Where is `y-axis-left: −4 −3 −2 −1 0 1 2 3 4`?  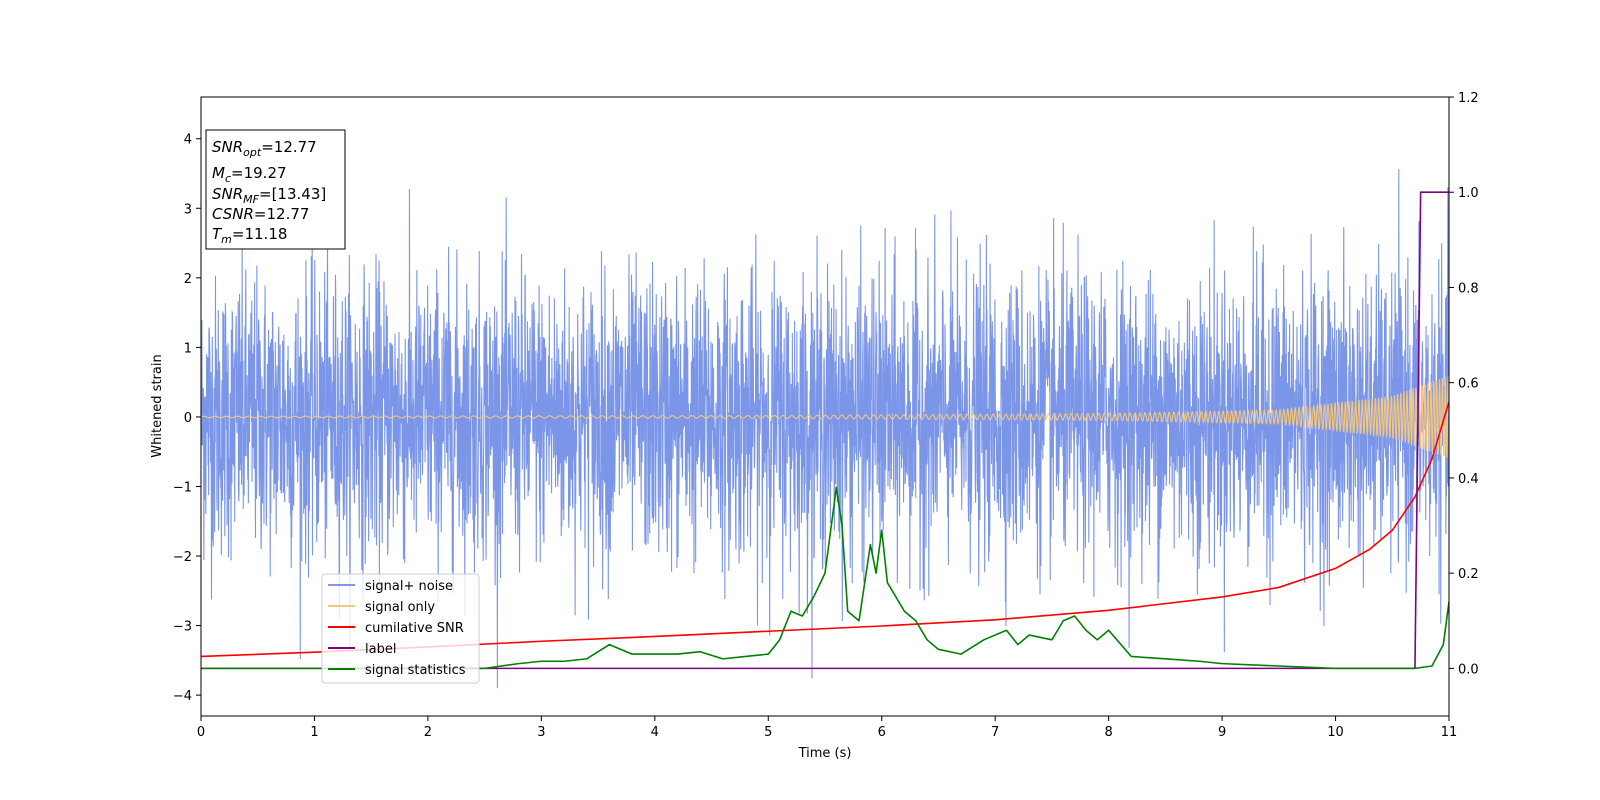 y-axis-left: −4 −3 −2 −1 0 1 2 3 4 is located at coordinates (187, 418).